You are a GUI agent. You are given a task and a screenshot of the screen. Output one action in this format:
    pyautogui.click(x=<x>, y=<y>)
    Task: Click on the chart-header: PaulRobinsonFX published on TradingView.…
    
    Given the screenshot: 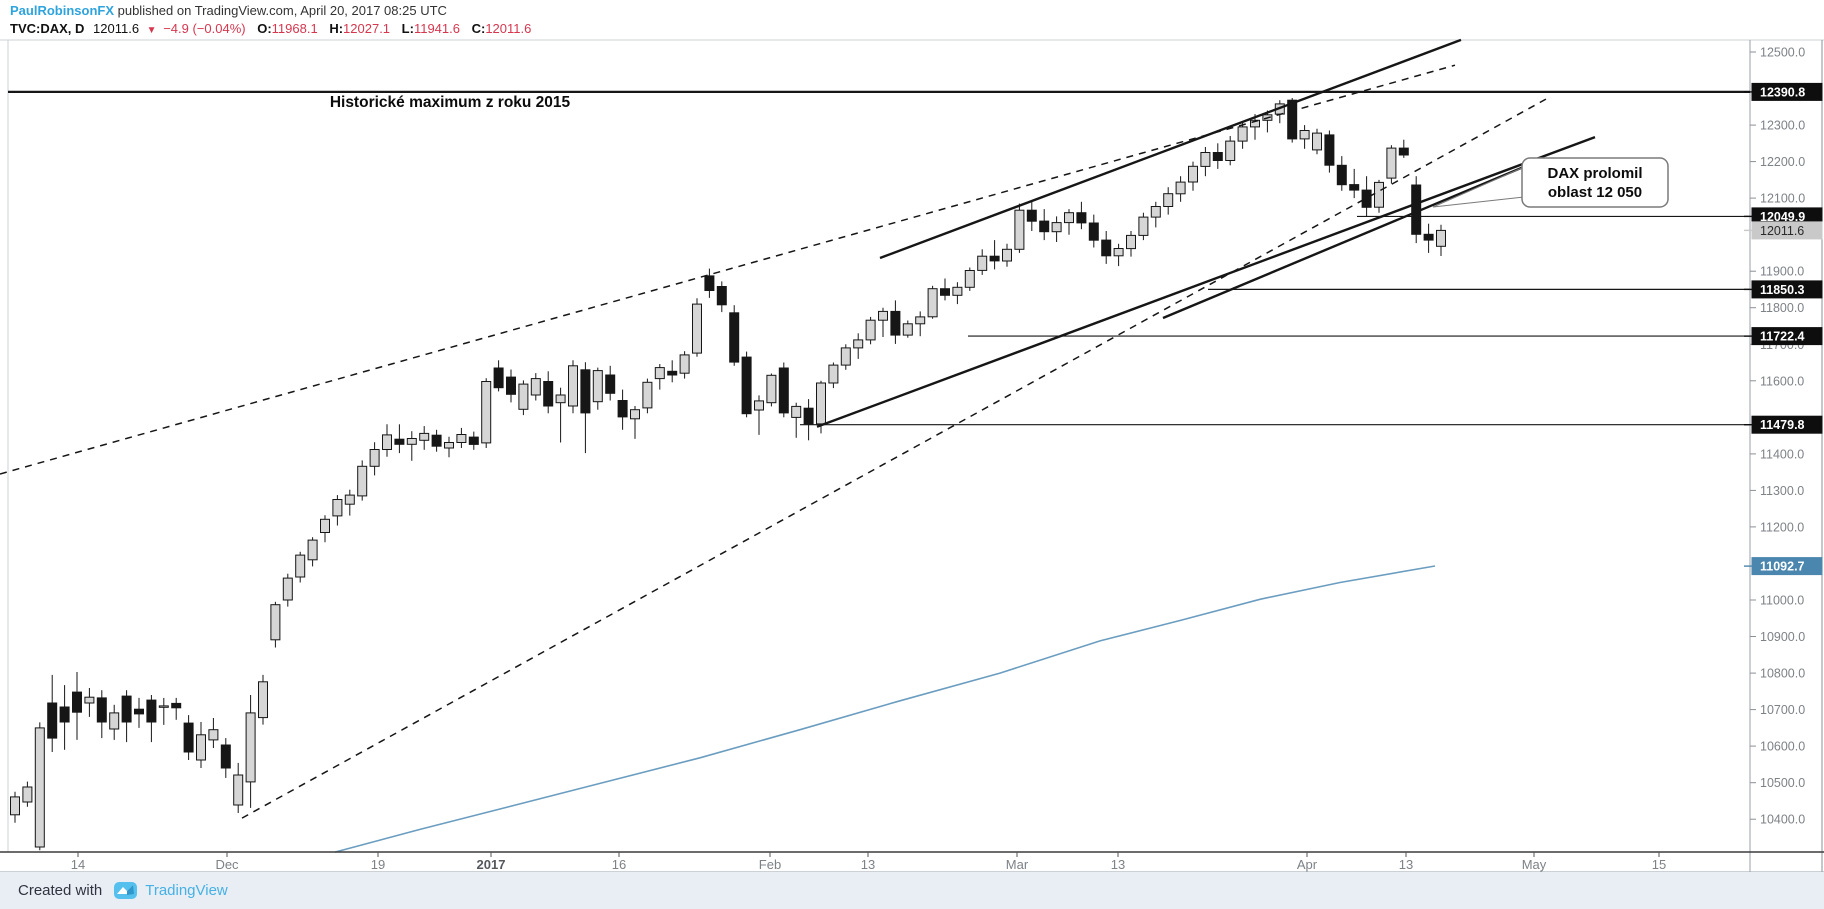 What is the action you would take?
    pyautogui.click(x=912, y=19)
    